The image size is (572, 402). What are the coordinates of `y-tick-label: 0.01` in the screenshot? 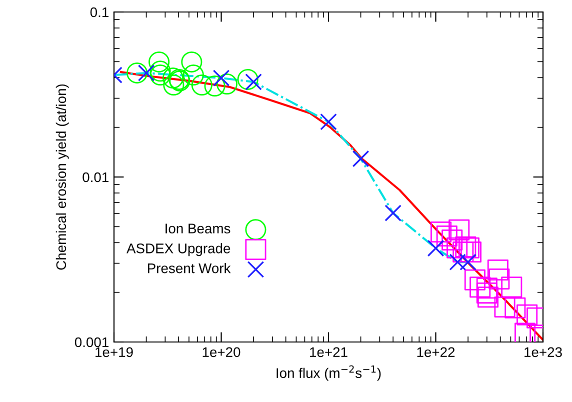 It's located at (95, 177).